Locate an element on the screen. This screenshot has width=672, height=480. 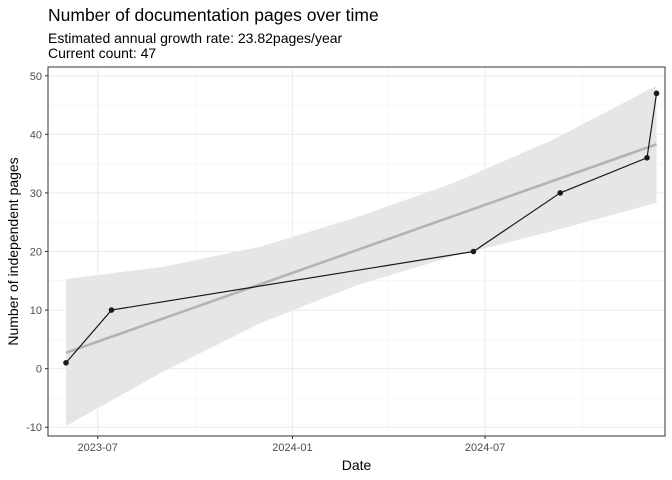
y-axis-title: Number of independent pages is located at coordinates (13, 251).